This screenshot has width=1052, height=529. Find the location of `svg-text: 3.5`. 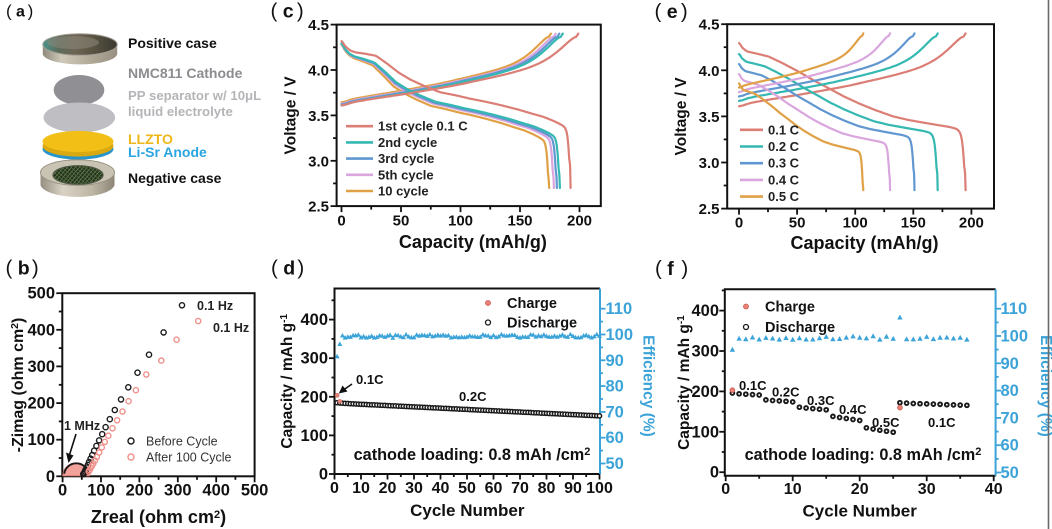

svg-text: 3.5 is located at coordinates (709, 117).